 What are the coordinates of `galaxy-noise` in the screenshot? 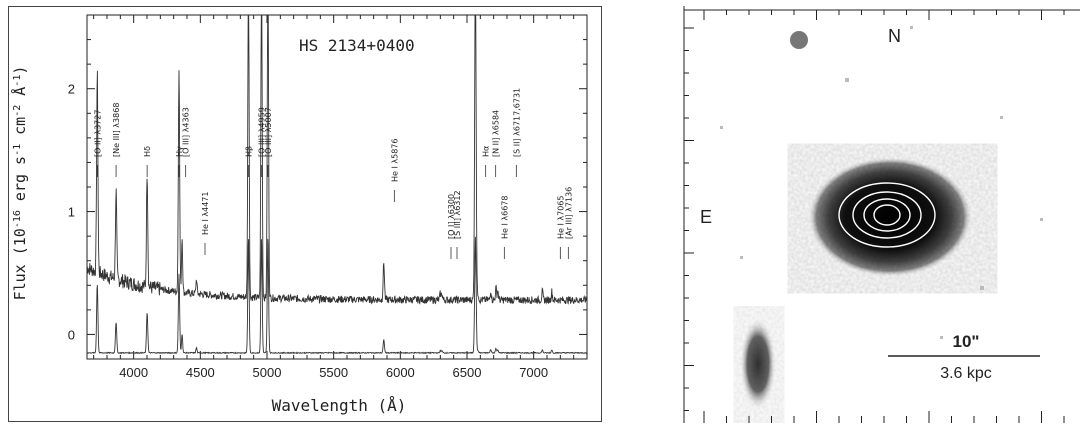 It's located at (892, 218).